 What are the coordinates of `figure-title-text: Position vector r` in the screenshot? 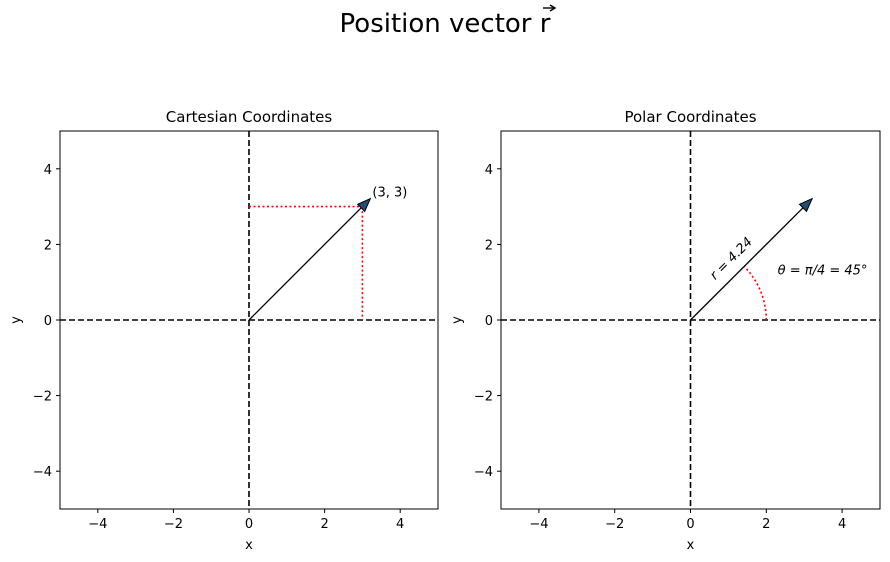 It's located at (445, 24).